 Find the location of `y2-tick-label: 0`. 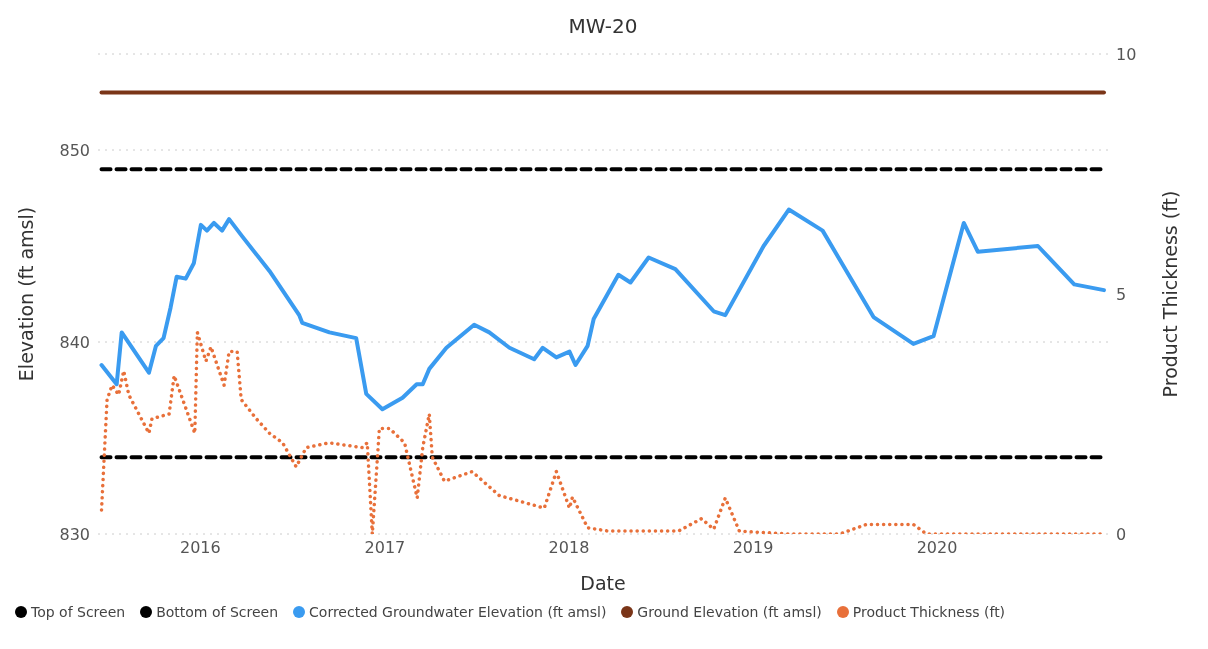

y2-tick-label: 0 is located at coordinates (1121, 534).